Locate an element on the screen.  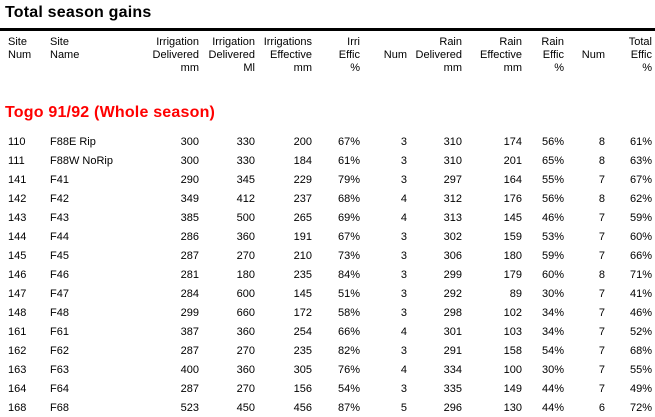
cell-irri-effic-pct: 61% is located at coordinates (348, 160).